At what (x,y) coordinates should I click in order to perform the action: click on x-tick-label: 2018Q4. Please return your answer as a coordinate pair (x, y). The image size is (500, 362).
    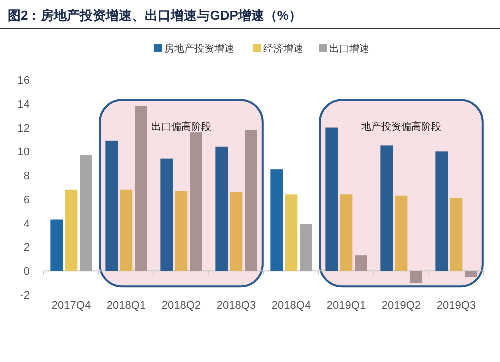
    Looking at the image, I should click on (292, 306).